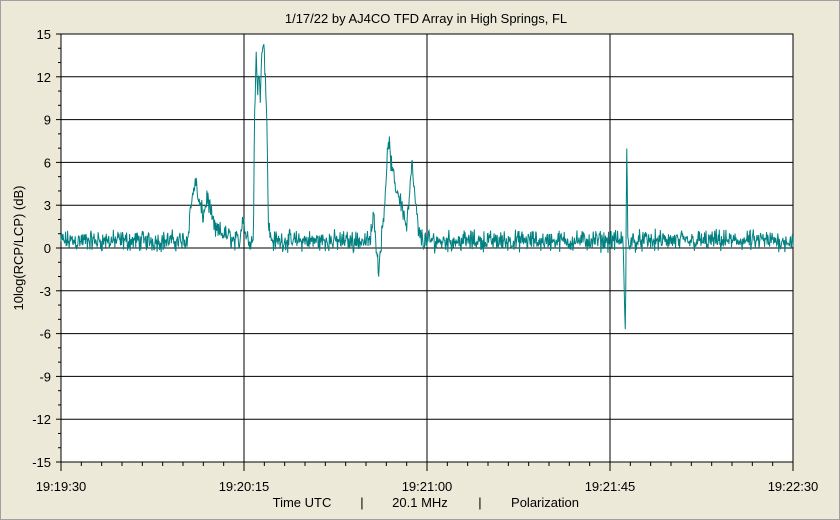  Describe the element at coordinates (427, 486) in the screenshot. I see `x-tick-label: 19:21:00` at that location.